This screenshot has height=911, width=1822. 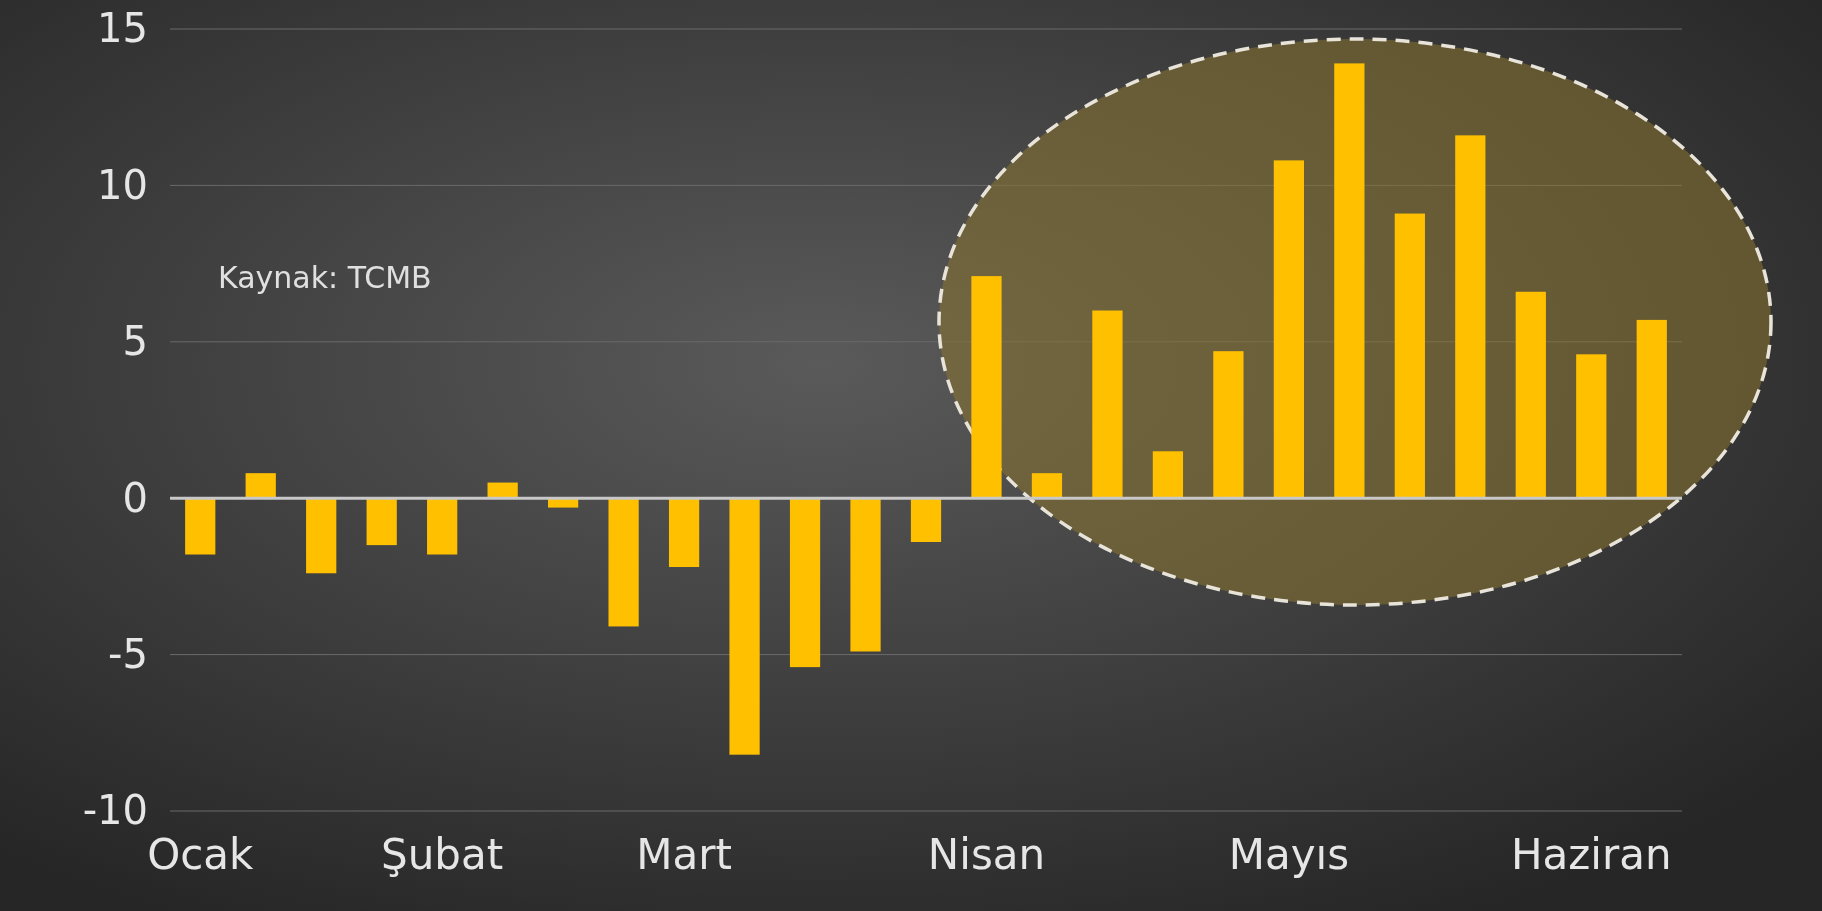 I want to click on annotation: Kaynak: TCMB, so click(x=325, y=277).